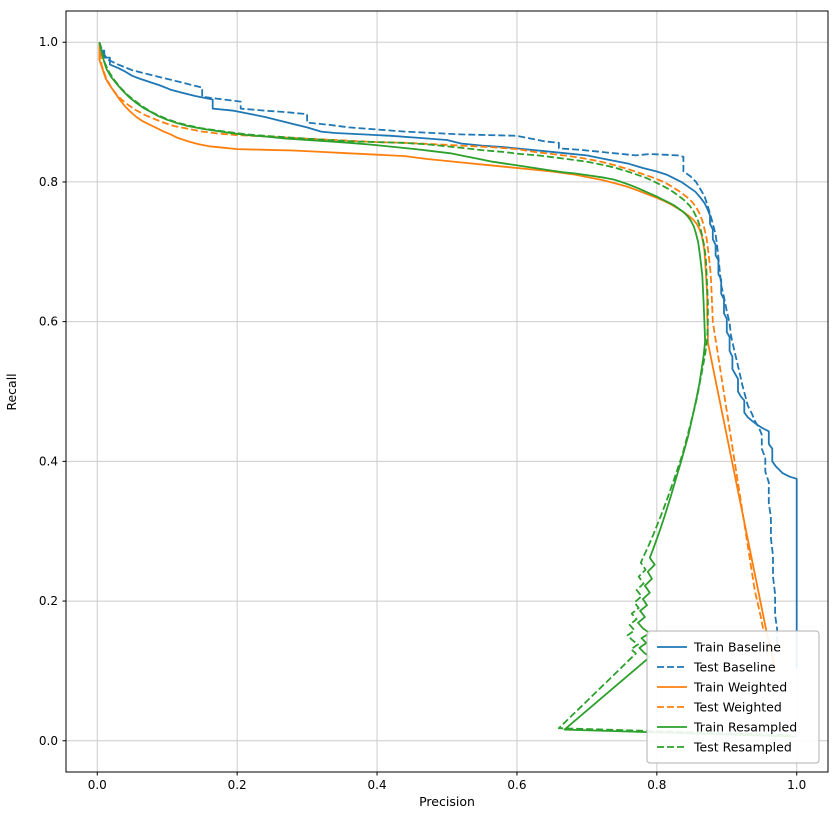 The height and width of the screenshot is (833, 839). What do you see at coordinates (48, 741) in the screenshot?
I see `y-tick-label: 0.0` at bounding box center [48, 741].